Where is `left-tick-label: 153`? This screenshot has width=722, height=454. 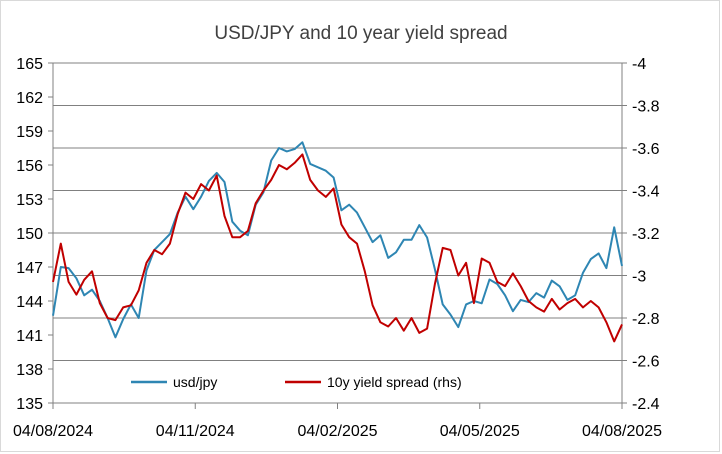 left-tick-label: 153 is located at coordinates (29, 200).